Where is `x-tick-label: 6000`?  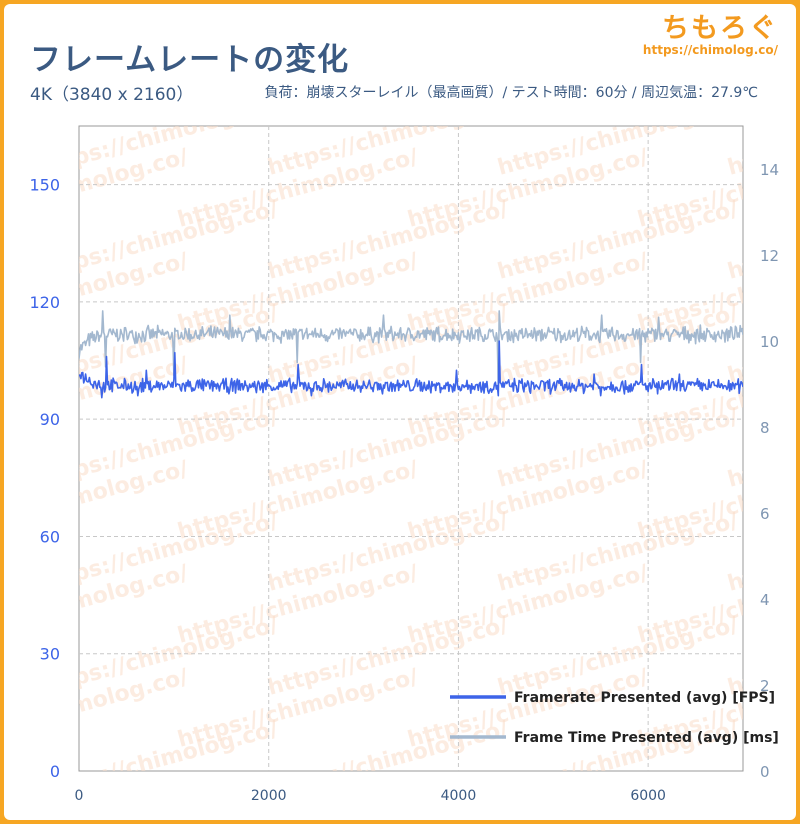 x-tick-label: 6000 is located at coordinates (648, 796).